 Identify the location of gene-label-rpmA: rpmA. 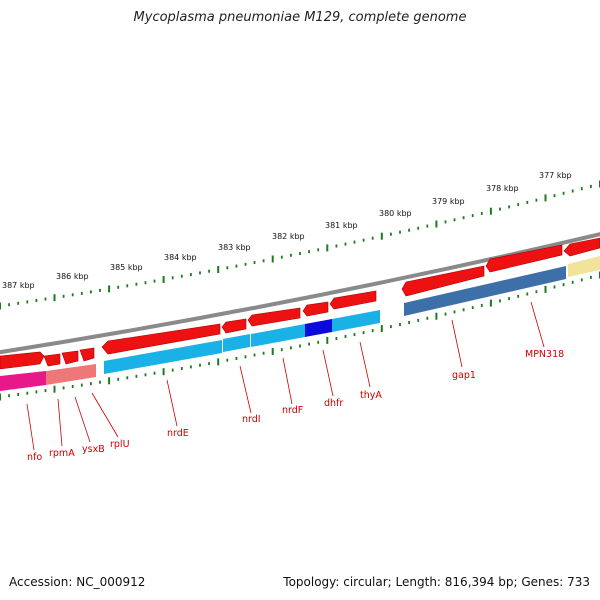
(62, 453).